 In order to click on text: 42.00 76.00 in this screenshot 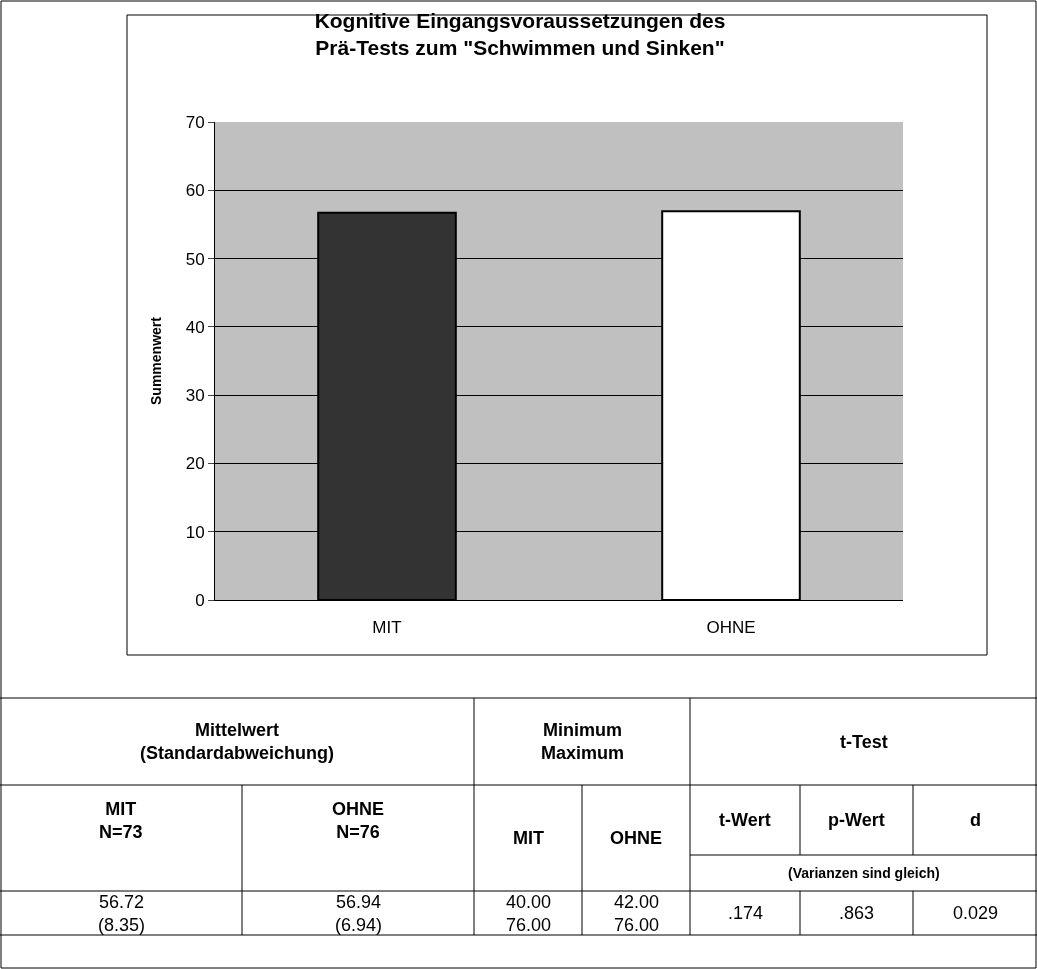, I will do `click(637, 914)`.